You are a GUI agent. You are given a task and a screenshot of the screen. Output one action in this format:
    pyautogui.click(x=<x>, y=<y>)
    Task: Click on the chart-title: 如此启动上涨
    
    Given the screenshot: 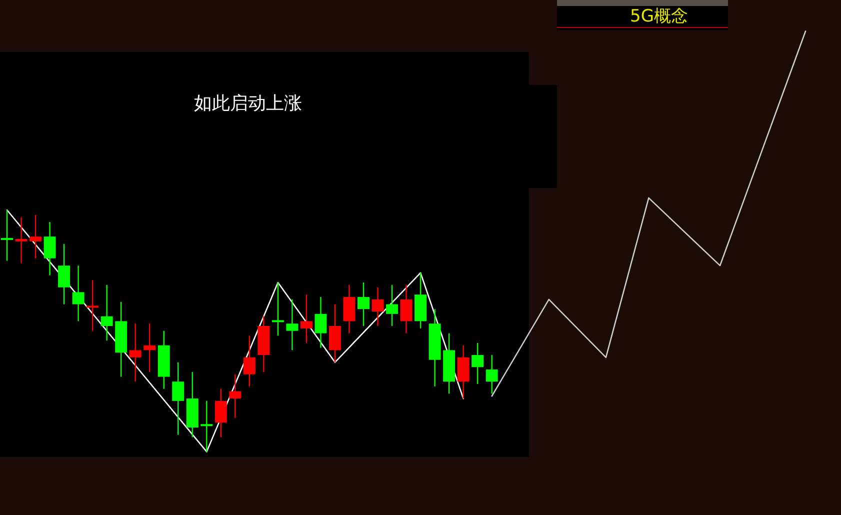 What is the action you would take?
    pyautogui.click(x=248, y=103)
    